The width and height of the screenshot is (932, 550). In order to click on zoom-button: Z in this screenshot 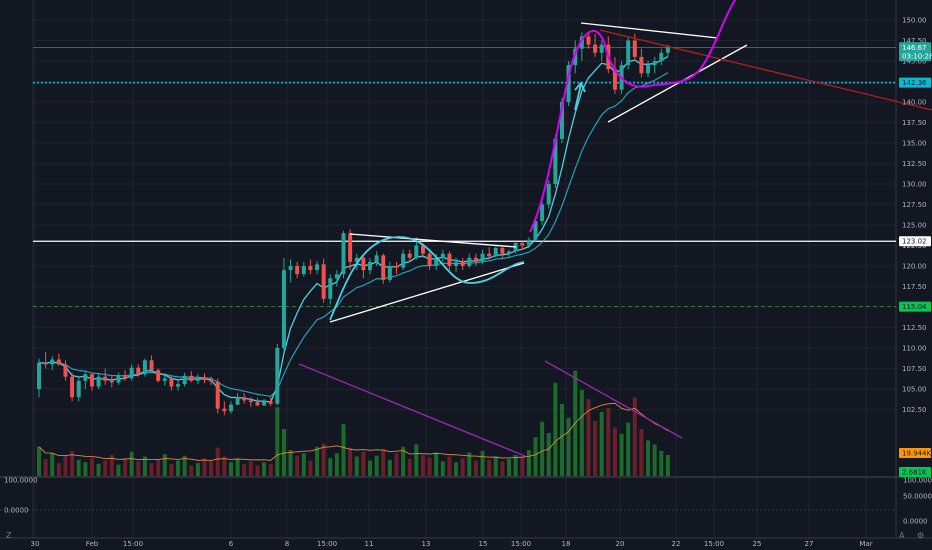, I will do `click(9, 535)`.